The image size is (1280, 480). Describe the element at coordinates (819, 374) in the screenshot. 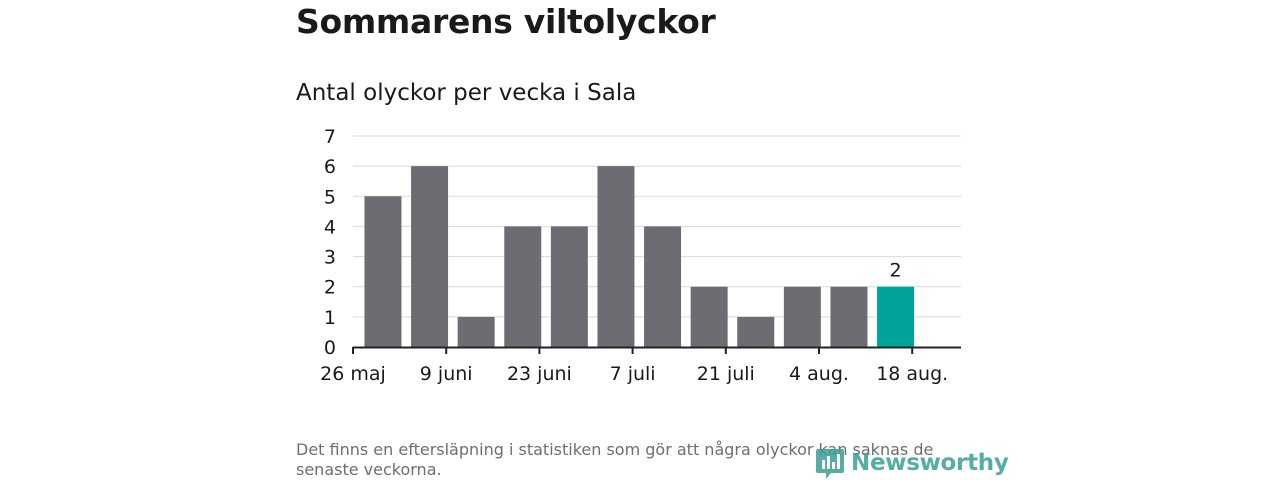

I see `x-tick-label: 4 aug.` at that location.